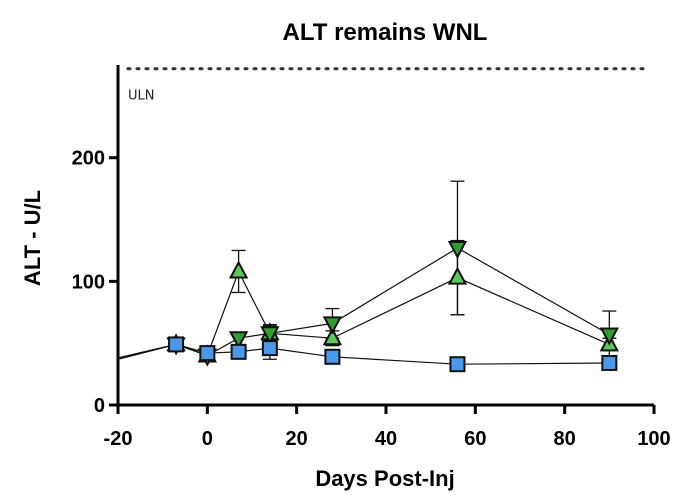  I want to click on series-0-line, so click(363, 314).